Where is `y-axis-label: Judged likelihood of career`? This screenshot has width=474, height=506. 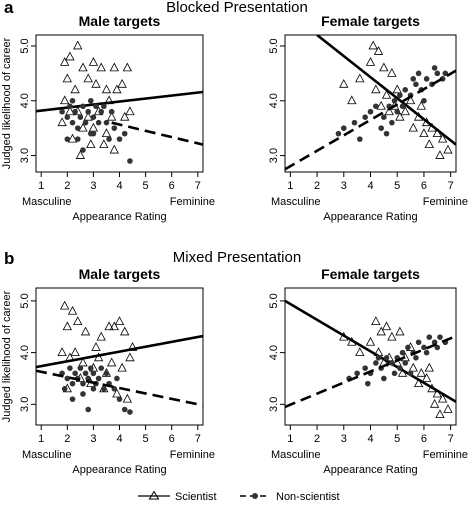 y-axis-label: Judged likelihood of career is located at coordinates (7, 103).